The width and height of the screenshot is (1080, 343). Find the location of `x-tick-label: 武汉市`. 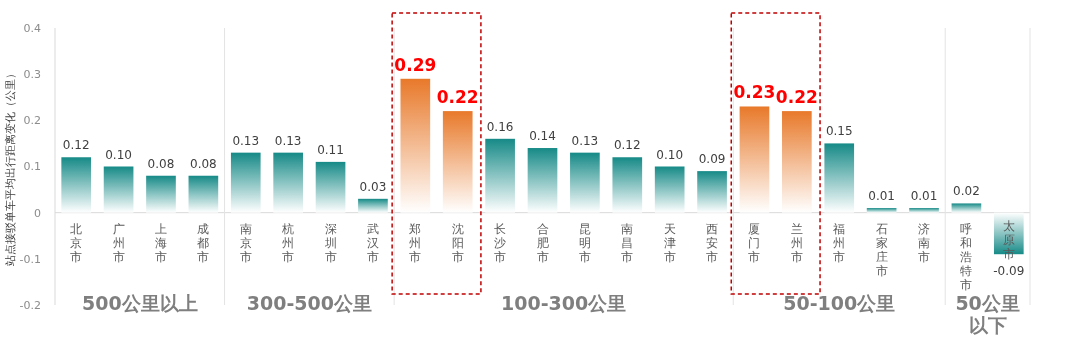

x-tick-label: 武汉市 is located at coordinates (372, 242).